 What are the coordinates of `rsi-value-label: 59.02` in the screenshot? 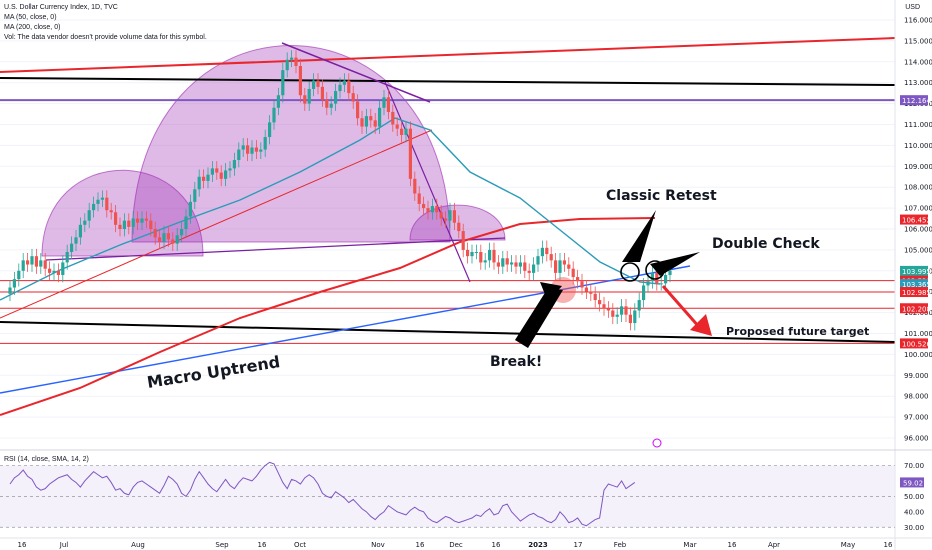 It's located at (913, 483).